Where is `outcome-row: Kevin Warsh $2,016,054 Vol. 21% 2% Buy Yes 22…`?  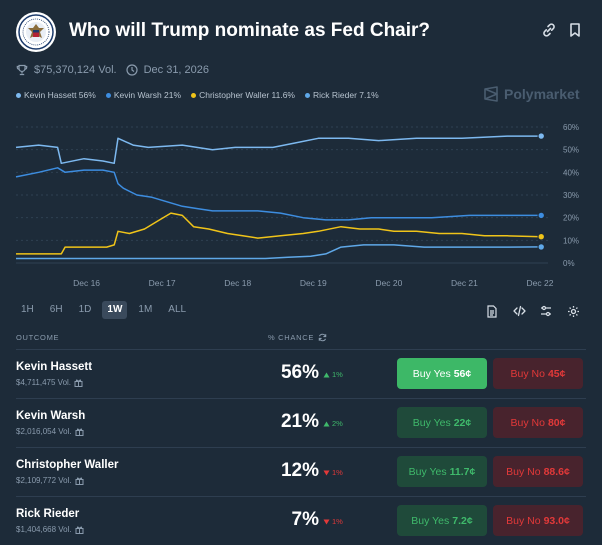
outcome-row: Kevin Warsh $2,016,054 Vol. 21% 2% Buy Yes 22… is located at coordinates (301, 423).